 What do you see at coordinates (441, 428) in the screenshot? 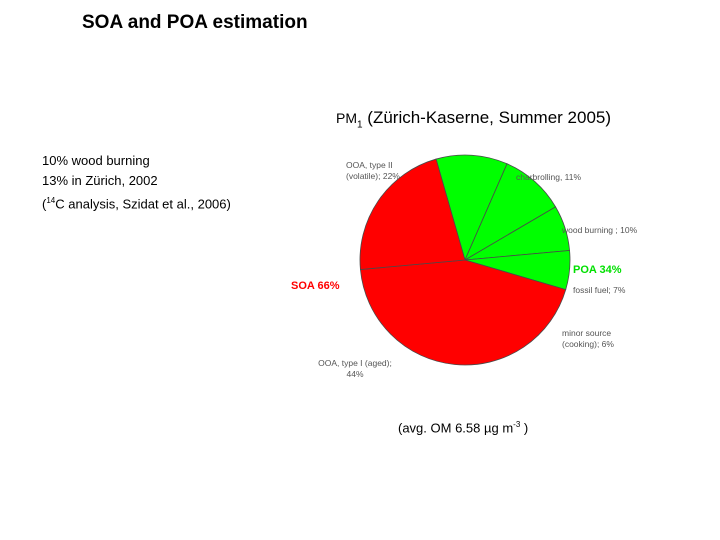
I see `avg-prefix: (avg. OM 6.58` at bounding box center [441, 428].